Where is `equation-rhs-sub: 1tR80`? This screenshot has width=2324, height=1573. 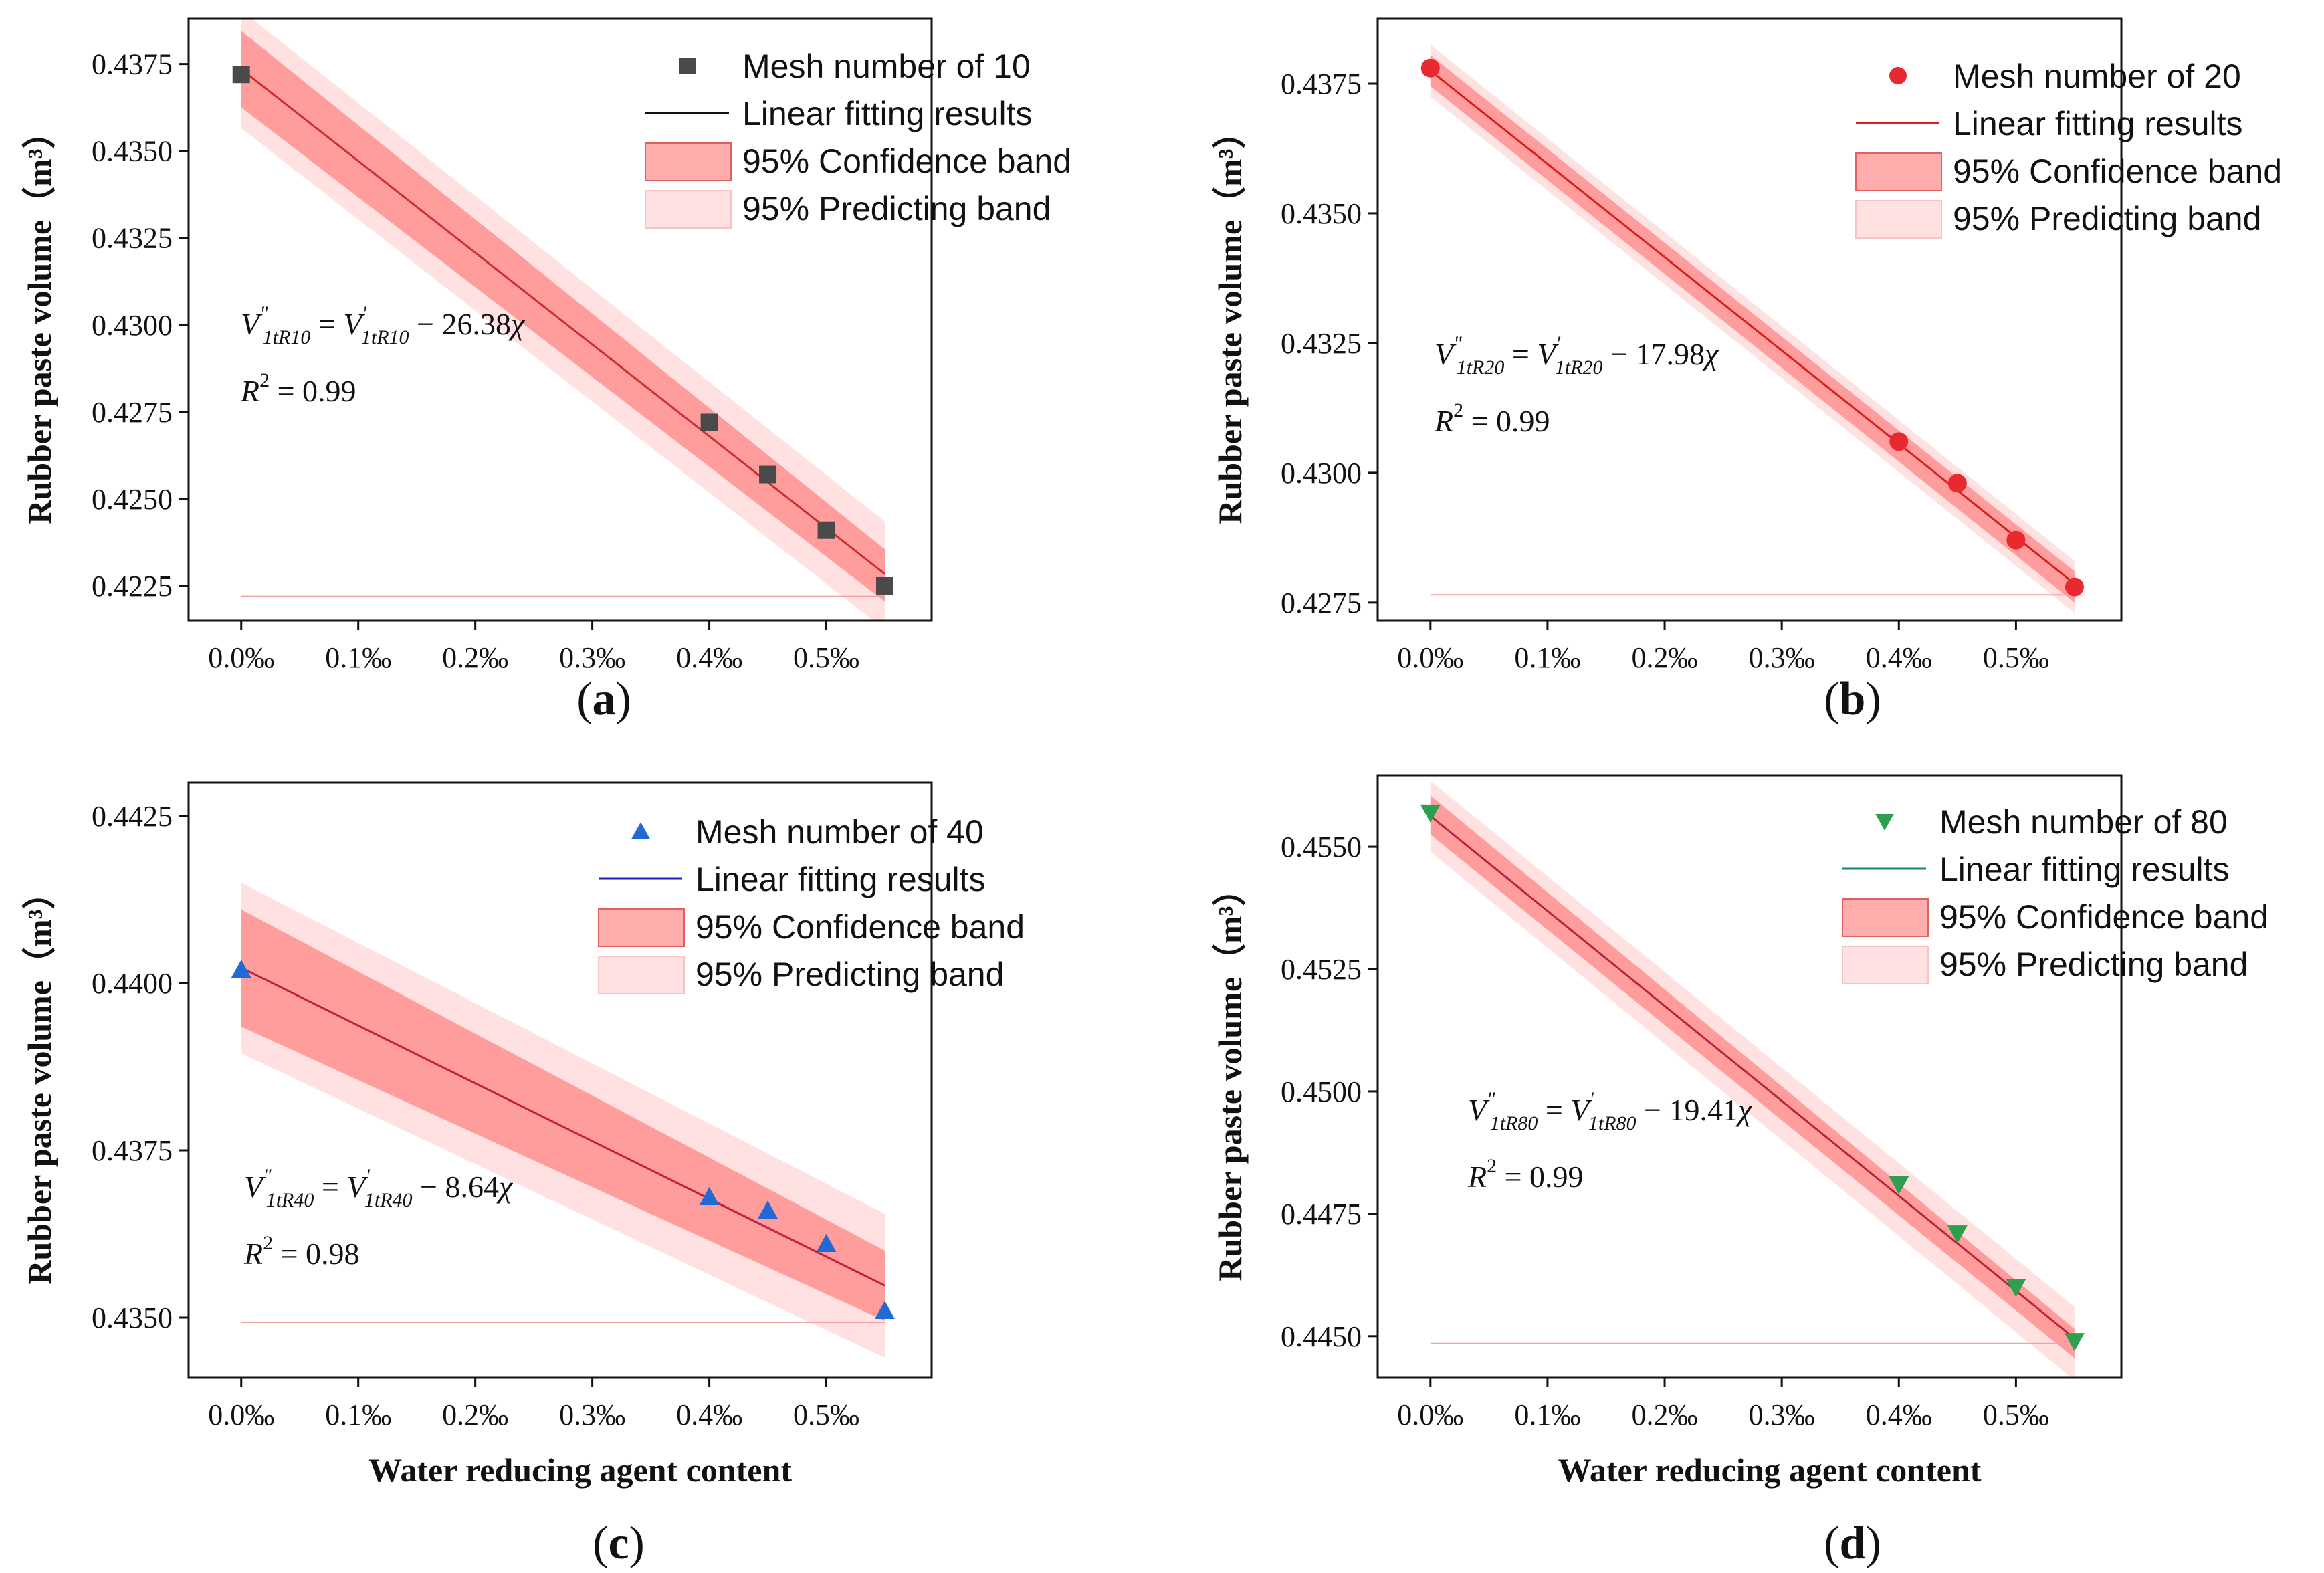 equation-rhs-sub: 1tR80 is located at coordinates (1612, 1123).